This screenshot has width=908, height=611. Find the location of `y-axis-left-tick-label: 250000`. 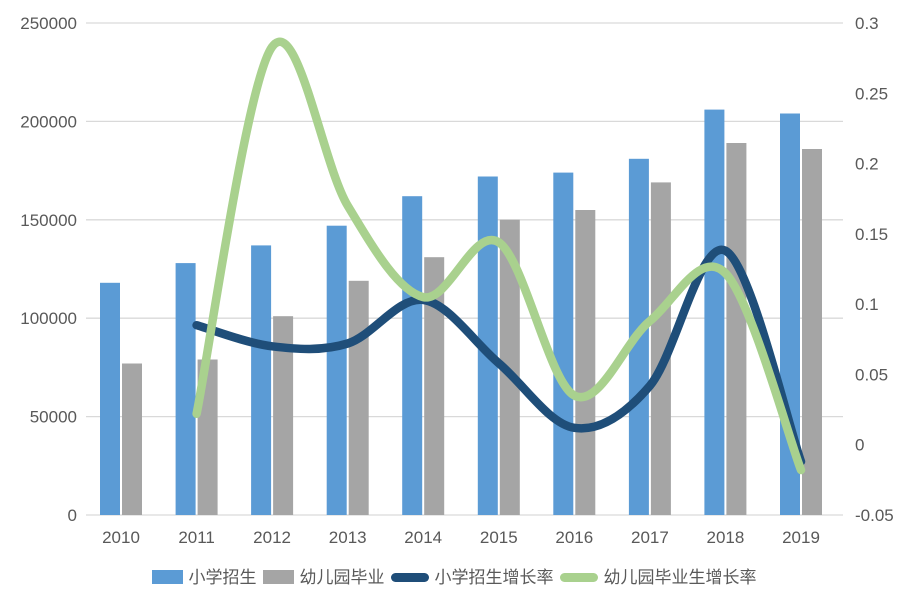

y-axis-left-tick-label: 250000 is located at coordinates (48, 23).